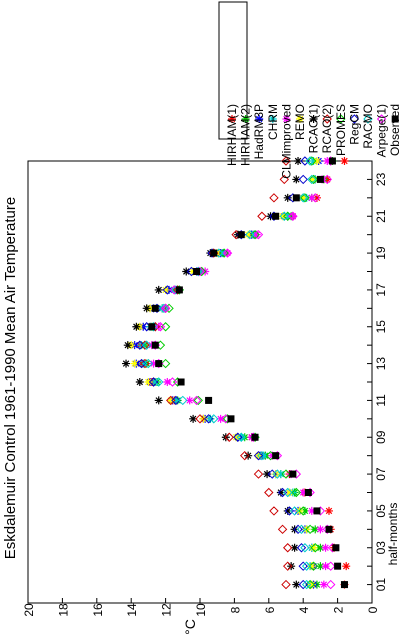 This screenshot has height=637, width=401. I want to click on y-tick-label: 2, so click(339, 609).